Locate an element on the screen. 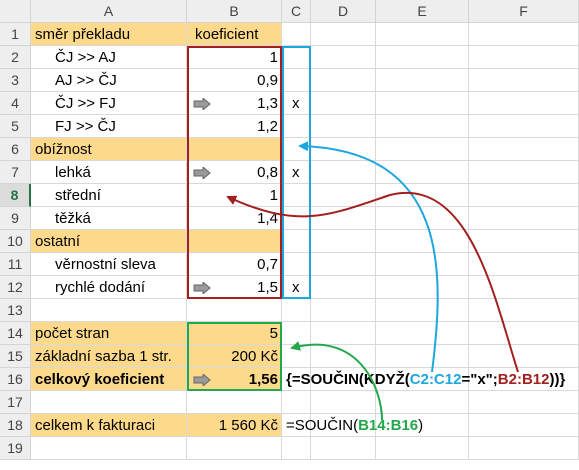  cell-b6 is located at coordinates (234, 149).